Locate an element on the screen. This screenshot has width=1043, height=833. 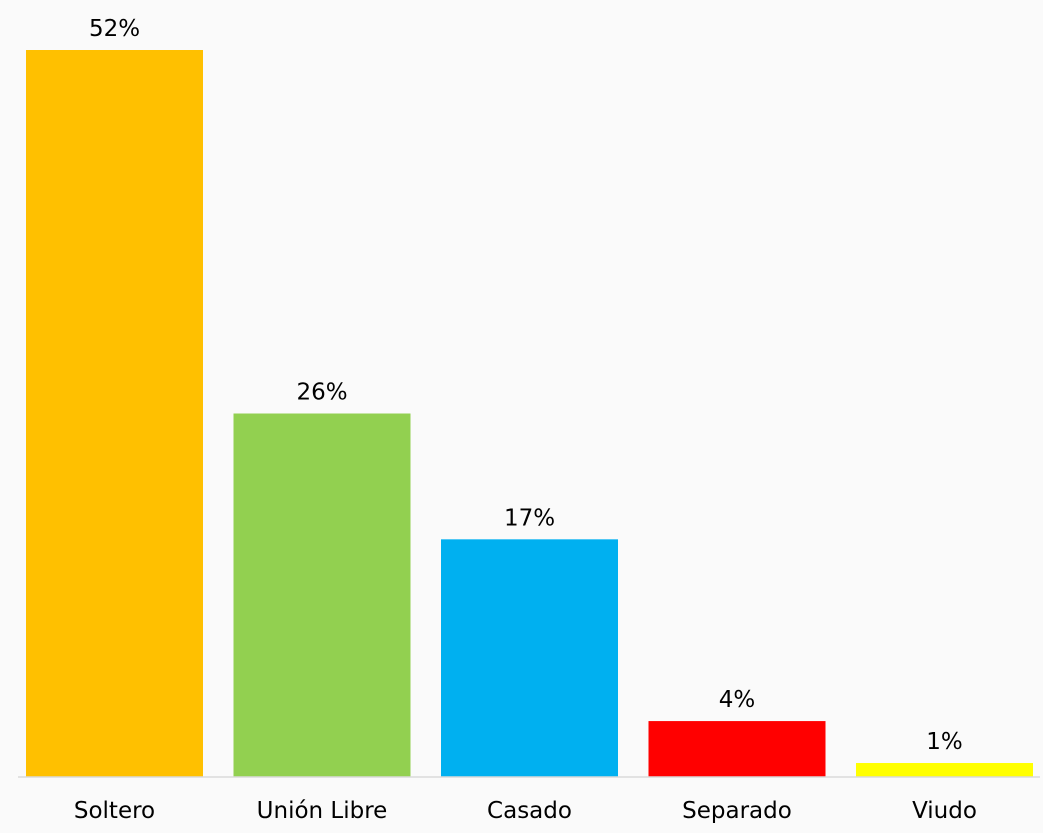
data-label-1: 26% is located at coordinates (321, 393).